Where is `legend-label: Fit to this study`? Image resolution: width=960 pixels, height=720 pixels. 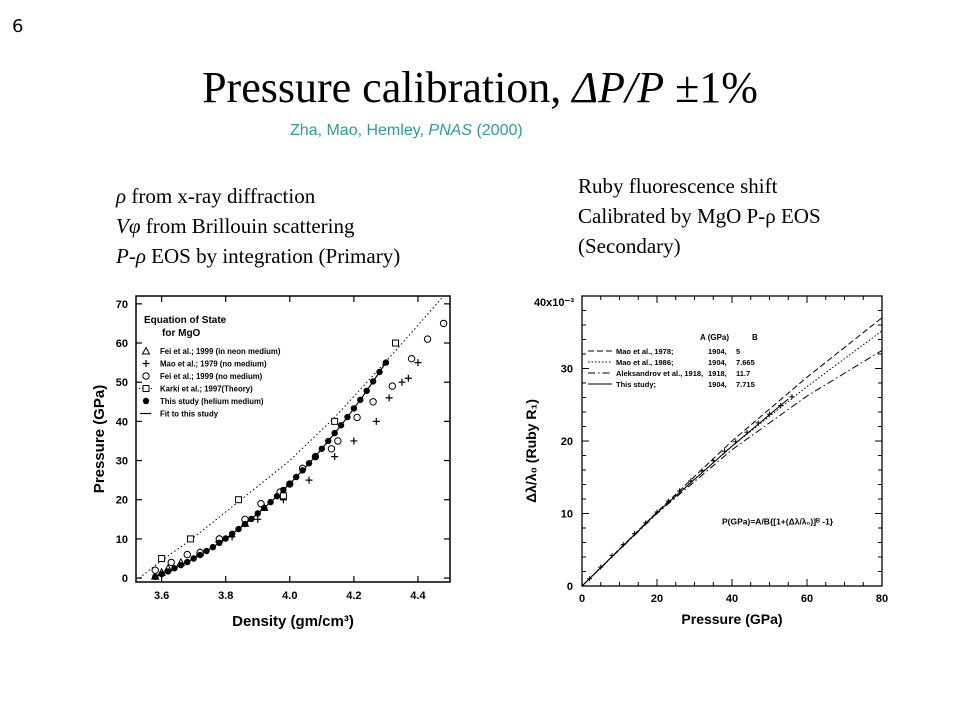 legend-label: Fit to this study is located at coordinates (189, 414).